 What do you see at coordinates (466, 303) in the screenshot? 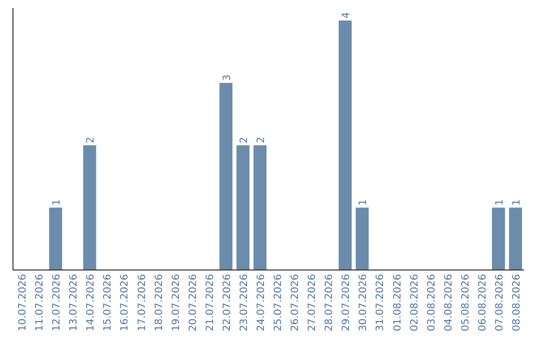
I see `x-tick-label: 05.08.2026` at bounding box center [466, 303].